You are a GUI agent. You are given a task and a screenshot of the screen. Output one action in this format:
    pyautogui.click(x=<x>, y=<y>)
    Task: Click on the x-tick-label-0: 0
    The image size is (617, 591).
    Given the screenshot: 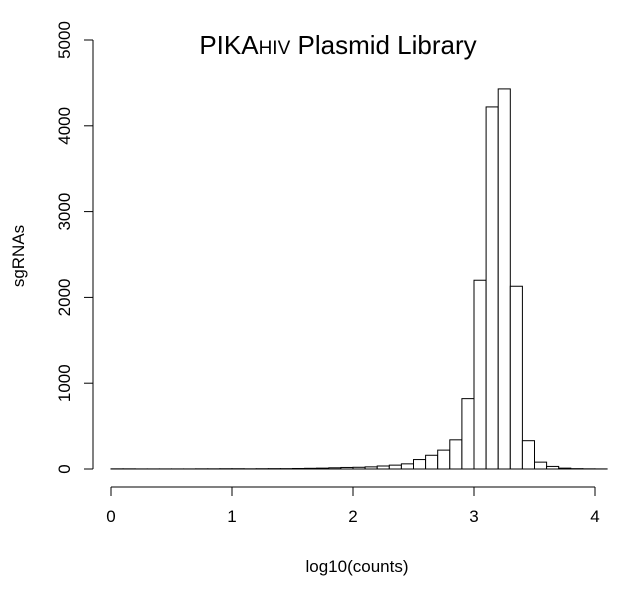 What is the action you would take?
    pyautogui.click(x=110, y=516)
    